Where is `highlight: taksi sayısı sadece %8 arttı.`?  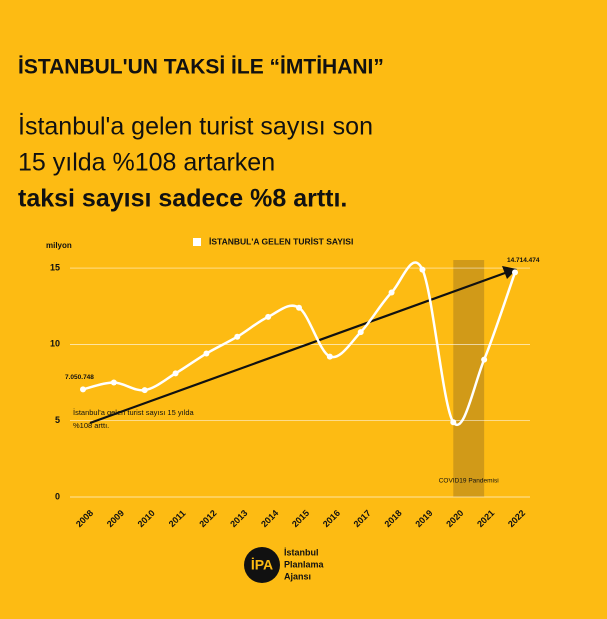
highlight: taksi sayısı sadece %8 arttı. is located at coordinates (182, 199).